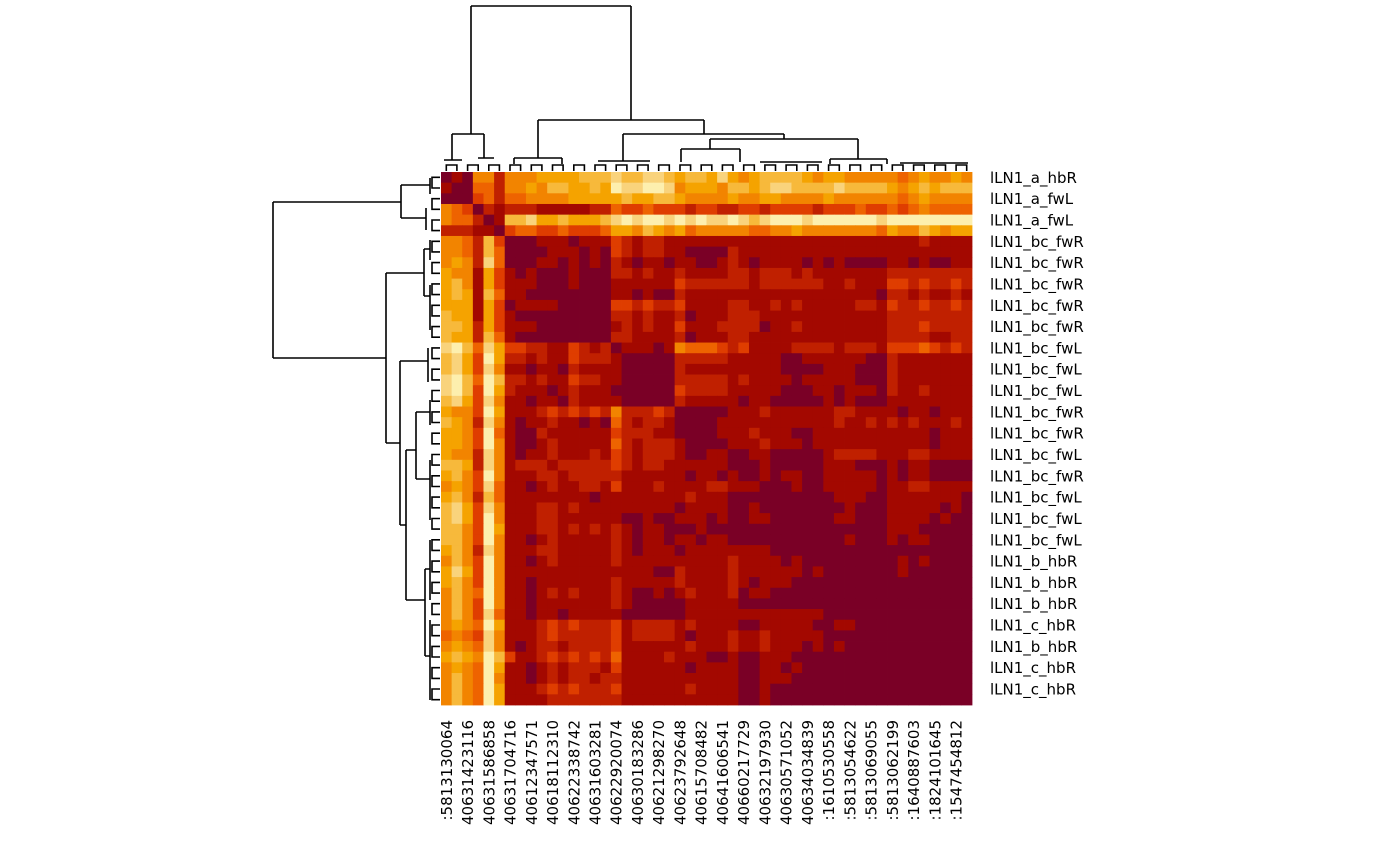 This screenshot has width=1400, height=866. Describe the element at coordinates (702, 772) in the screenshot. I see `column-label: 40615708482` at that location.